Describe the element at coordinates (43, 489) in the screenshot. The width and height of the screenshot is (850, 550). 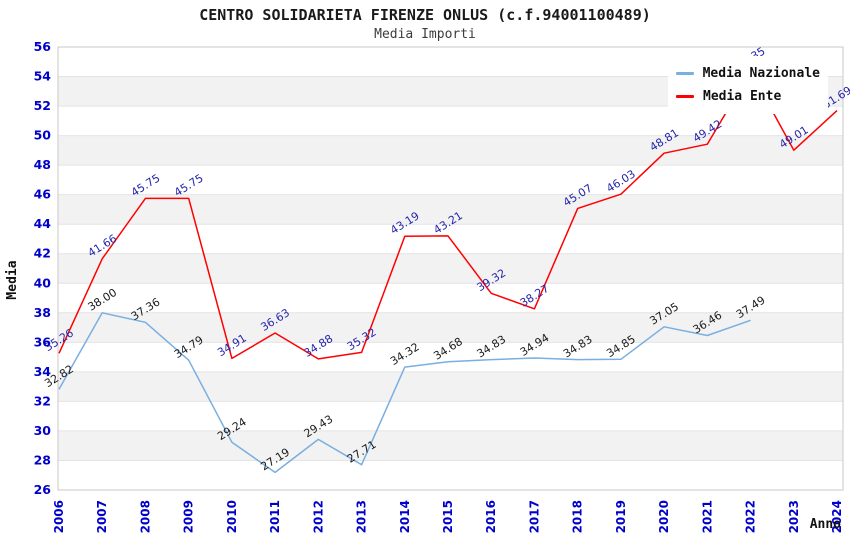
I see `y-tick-label: 26` at that location.